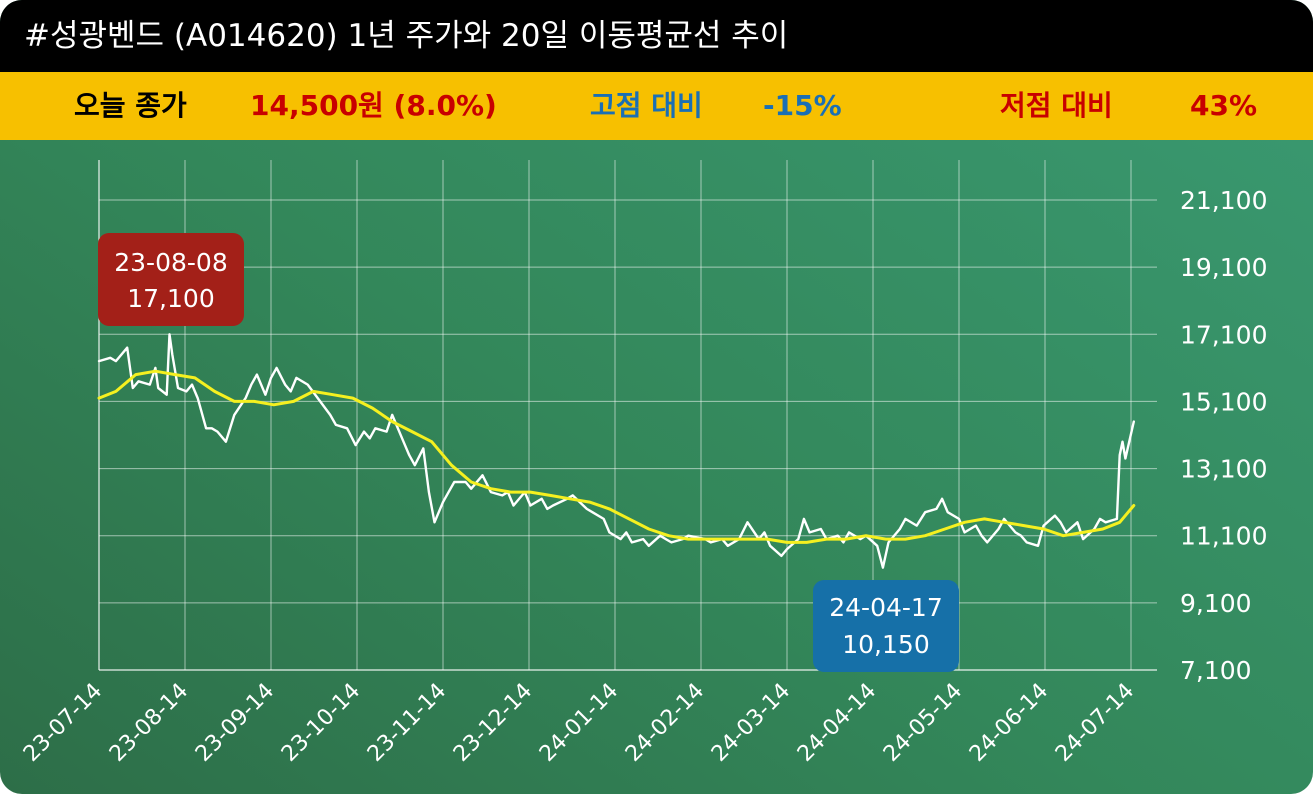 This screenshot has width=1313, height=794. I want to click on today-close-value: 14,500원 (8.0%), so click(373, 105).